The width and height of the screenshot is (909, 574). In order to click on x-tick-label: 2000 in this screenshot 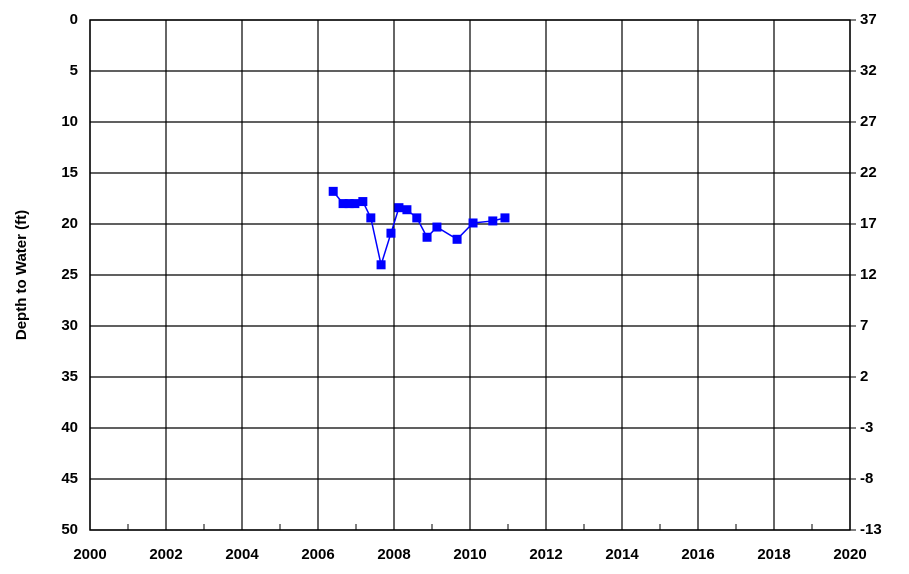, I will do `click(89, 554)`.